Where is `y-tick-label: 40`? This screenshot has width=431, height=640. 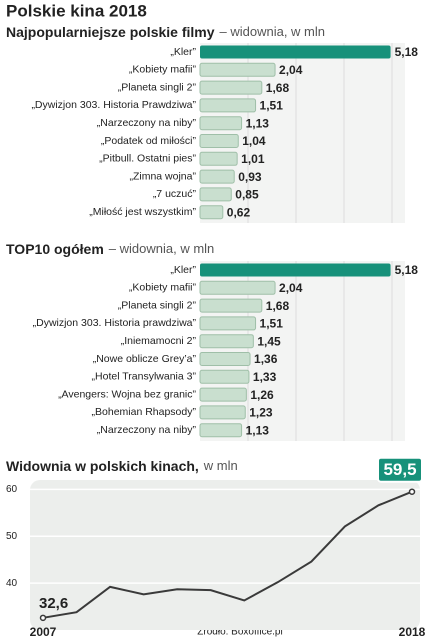
y-tick-label: 40 is located at coordinates (12, 583).